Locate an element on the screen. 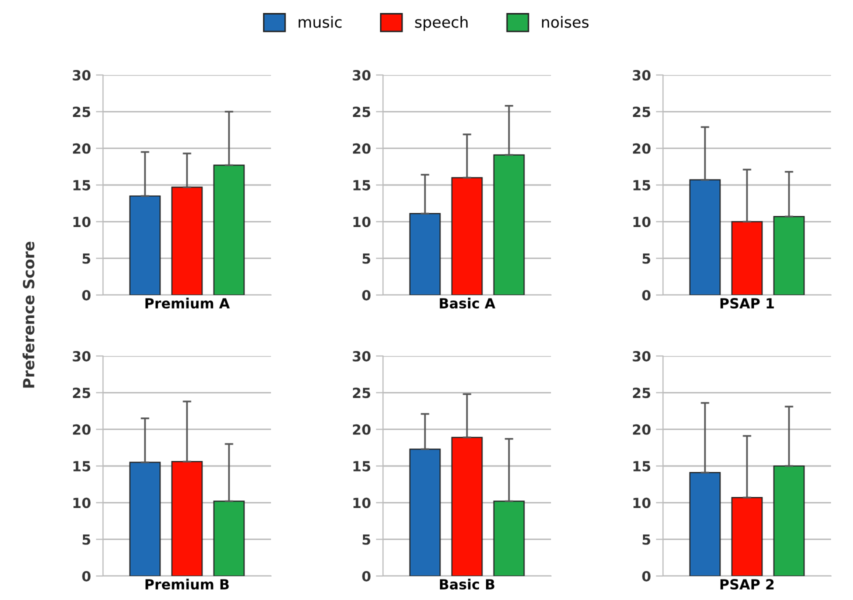  legend-label: noises is located at coordinates (565, 22).